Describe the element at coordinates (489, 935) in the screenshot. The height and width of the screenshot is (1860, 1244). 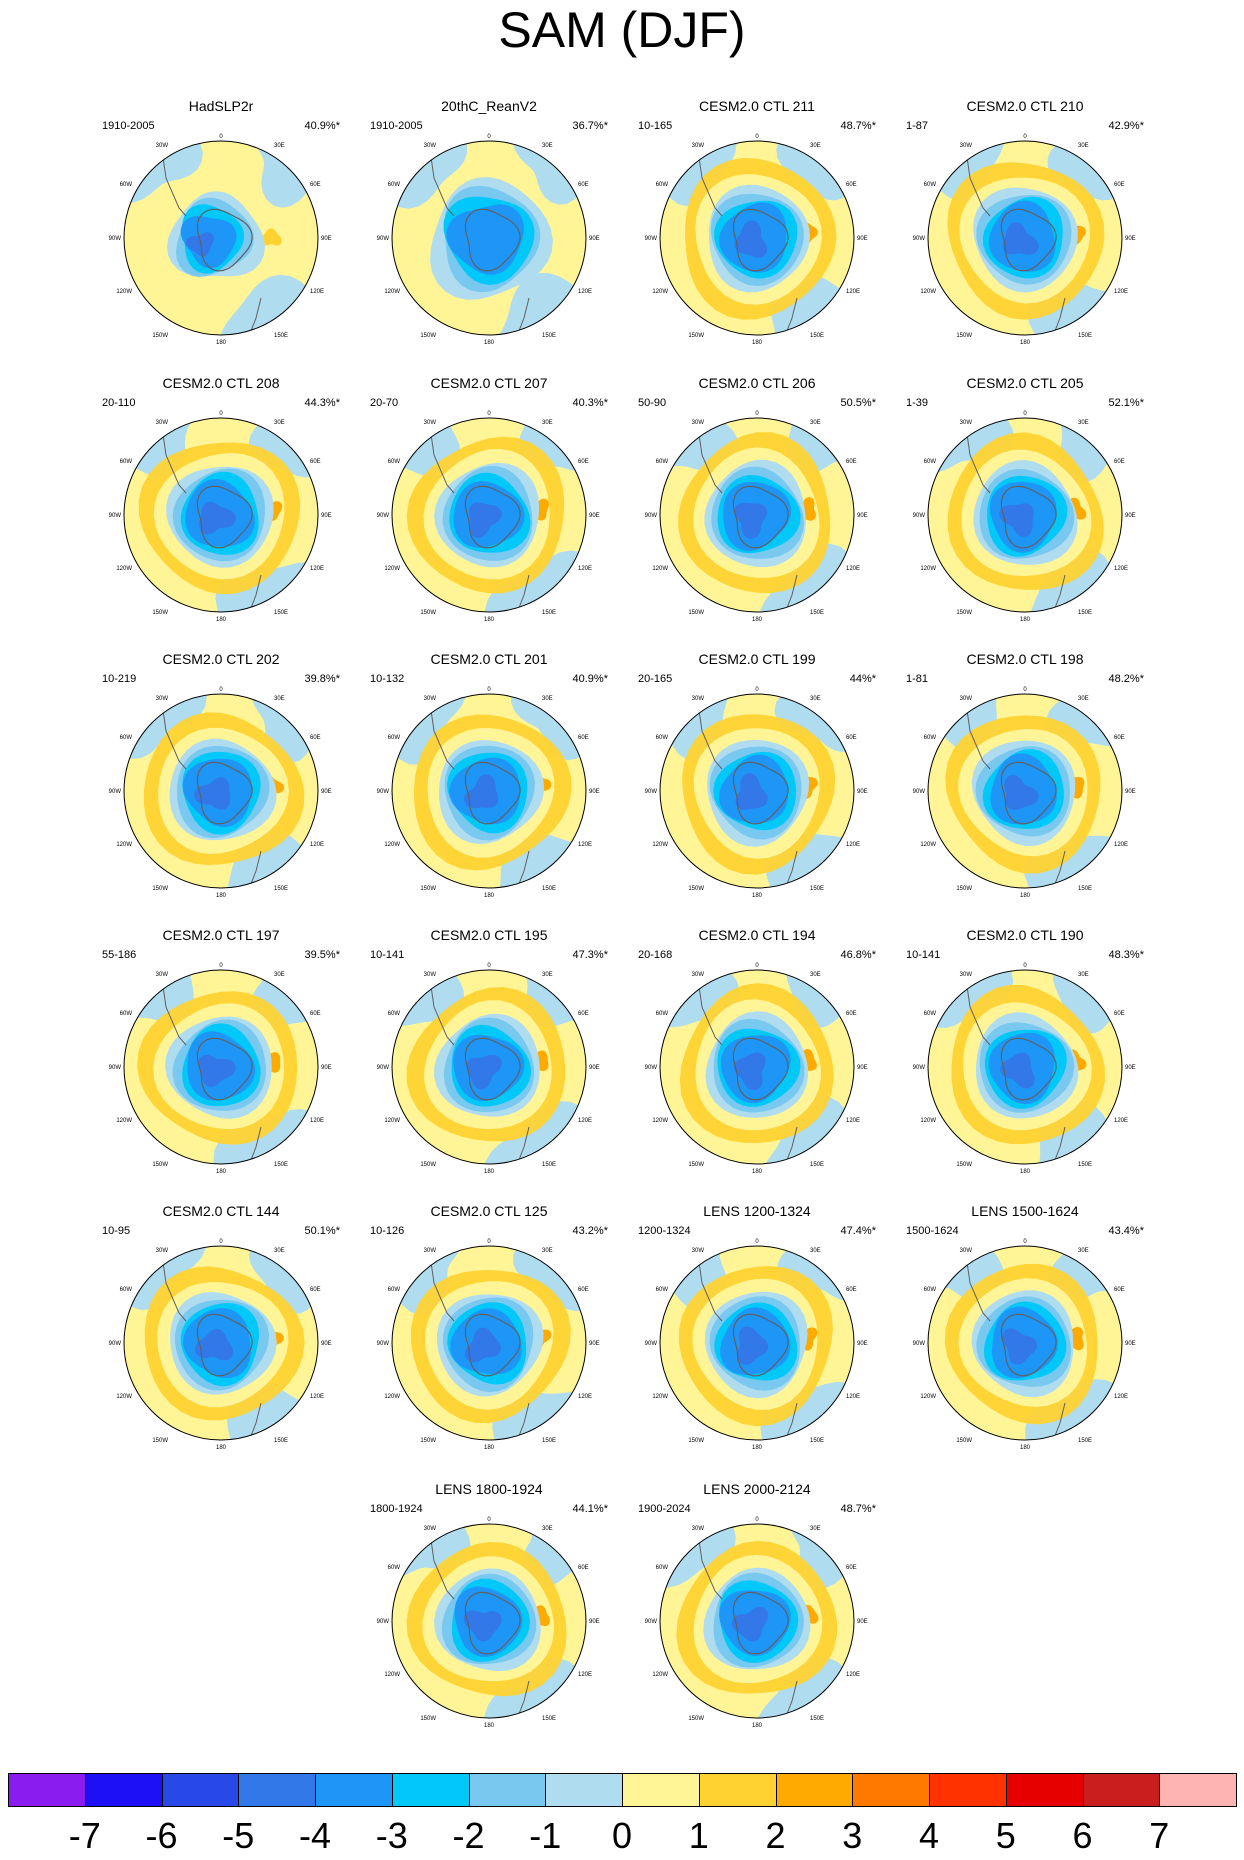
I see `panel-title: CESM2.0 CTL 195` at that location.